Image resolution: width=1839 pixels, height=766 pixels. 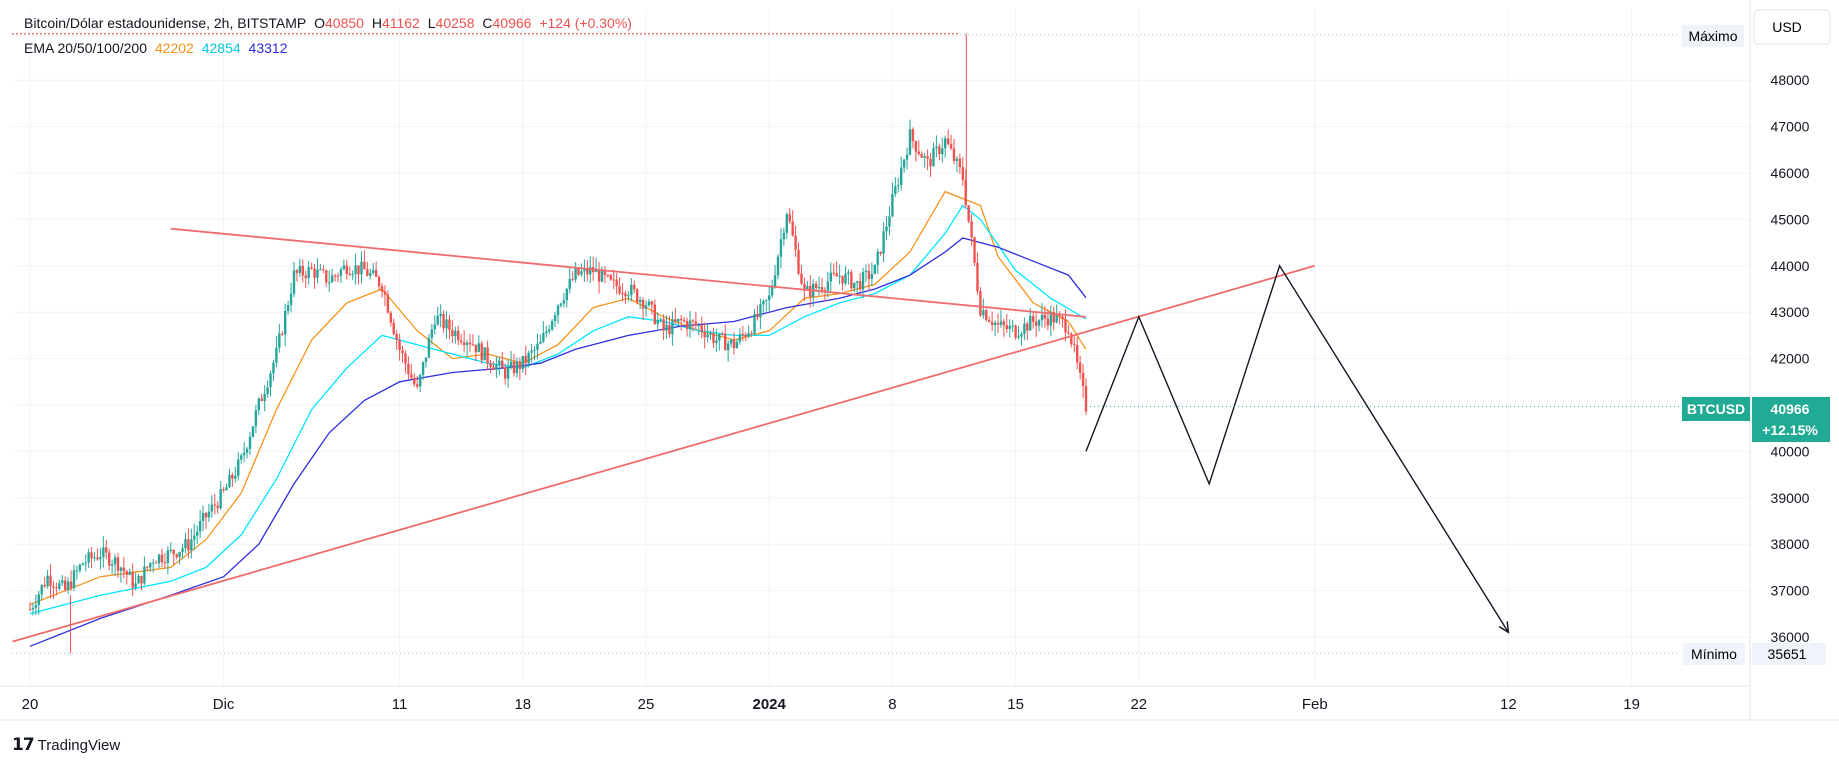 I want to click on currency-button: USD, so click(x=1792, y=27).